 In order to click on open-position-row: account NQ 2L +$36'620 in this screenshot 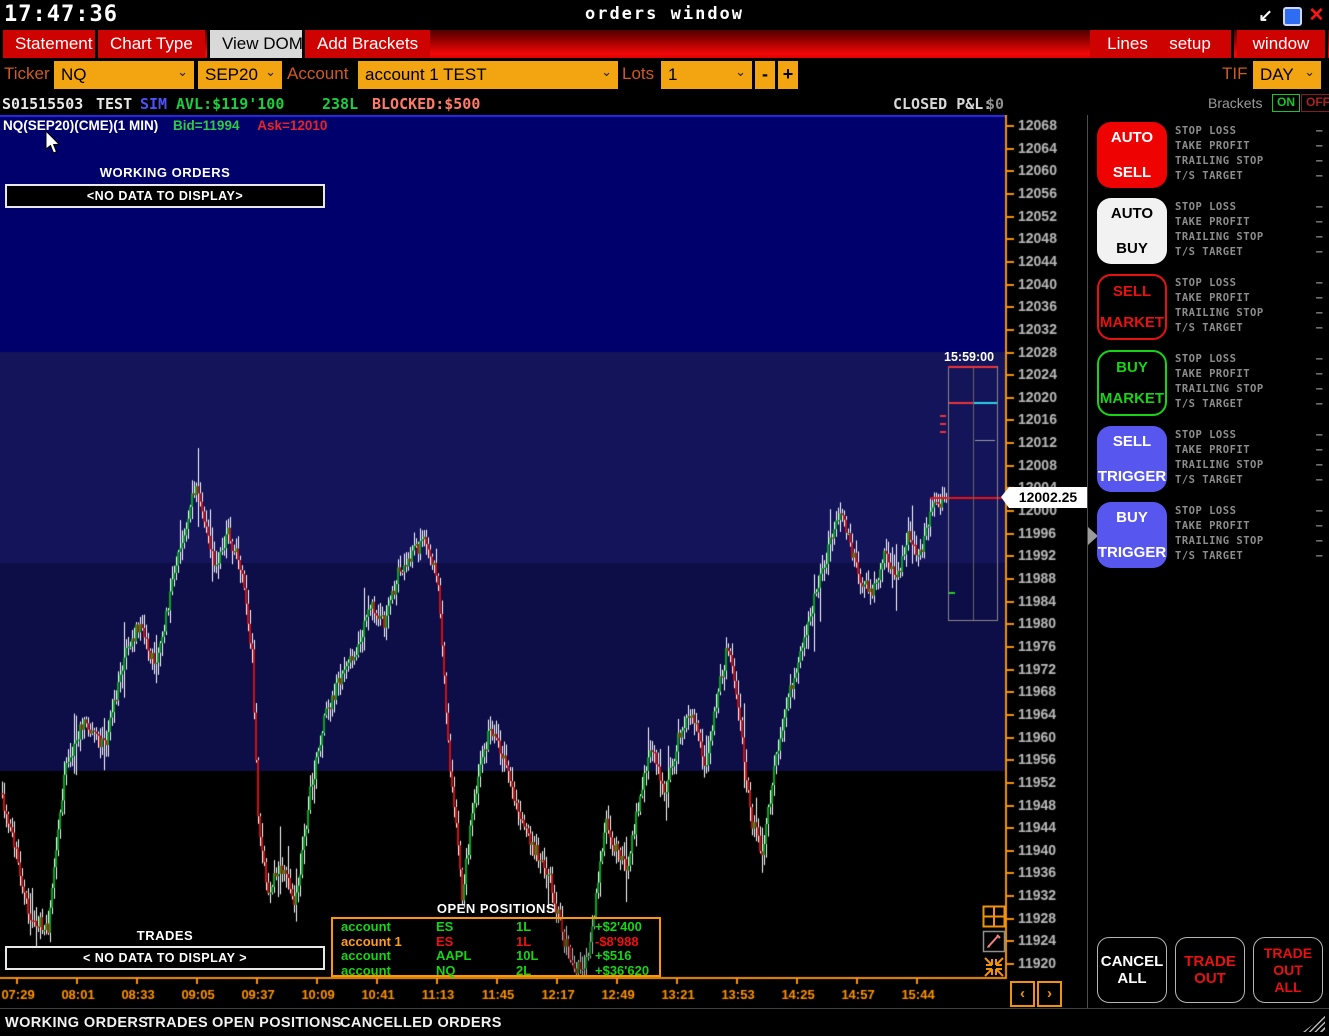, I will do `click(496, 970)`.